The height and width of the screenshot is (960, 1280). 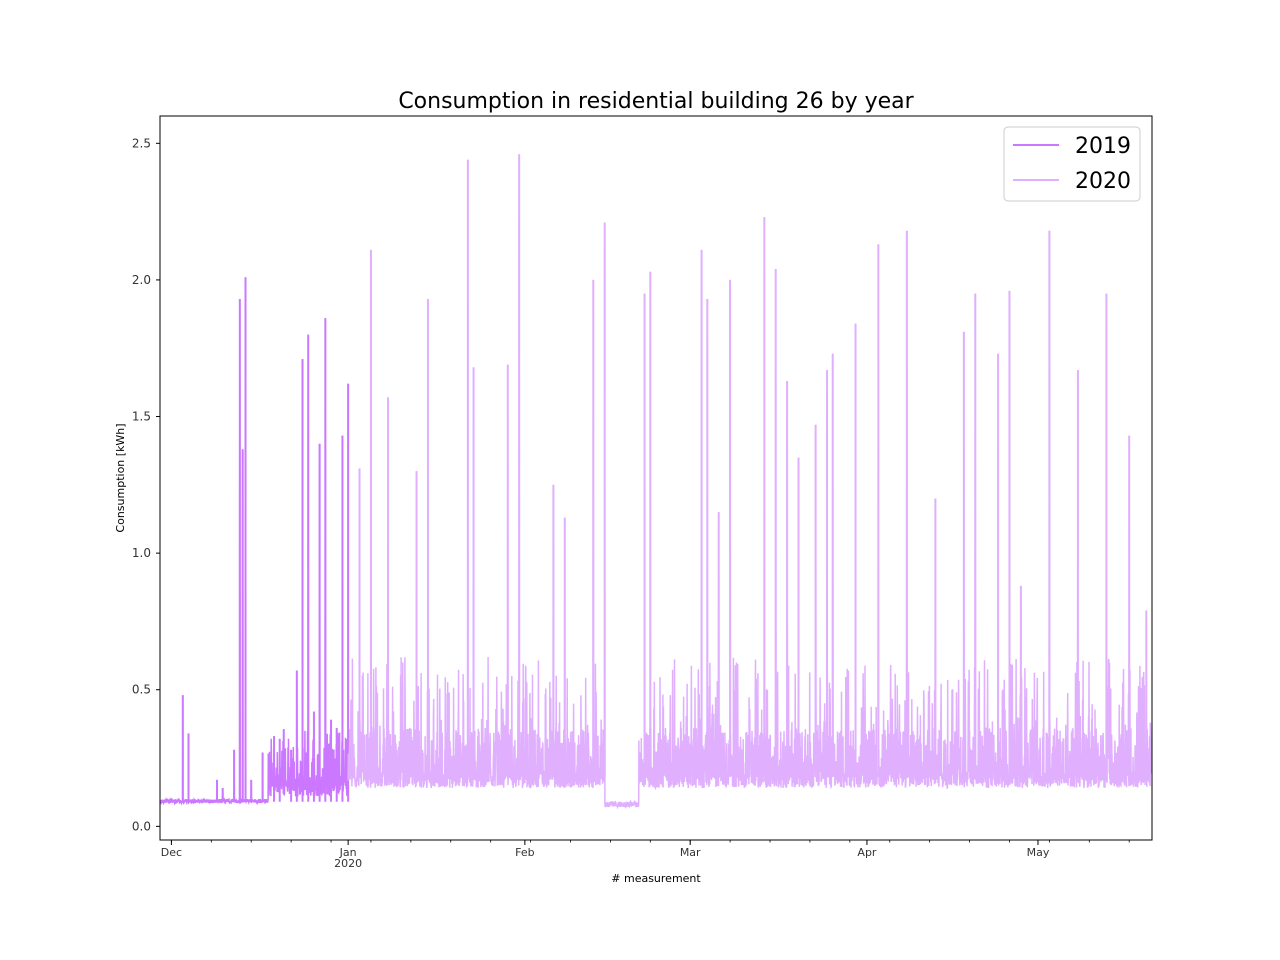 I want to click on legend: 2019 2020, so click(x=1072, y=164).